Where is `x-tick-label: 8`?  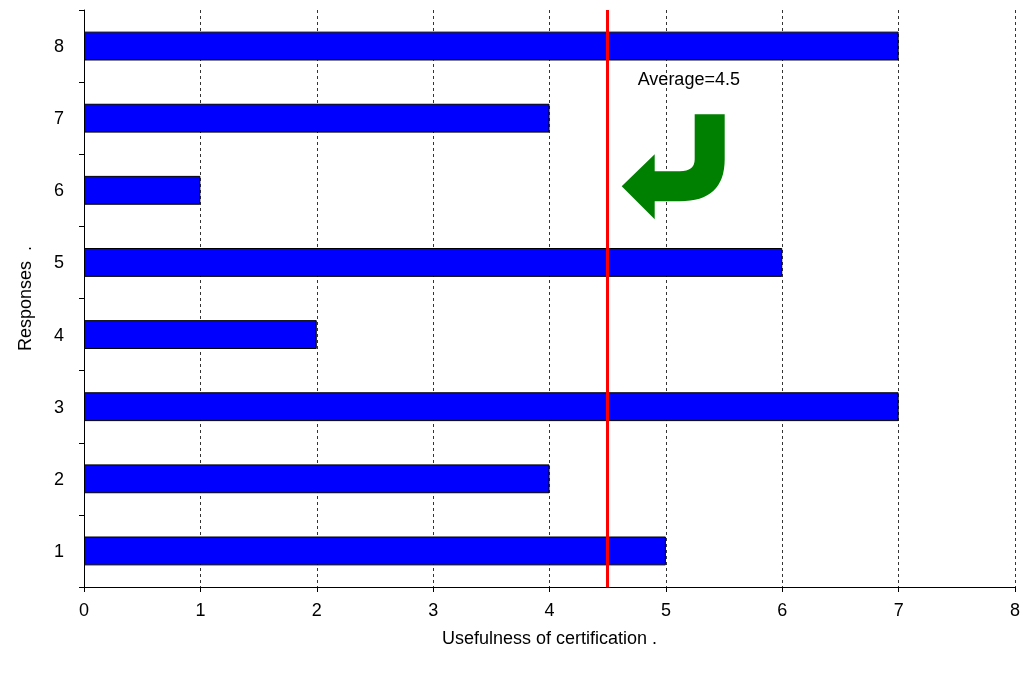 x-tick-label: 8 is located at coordinates (1015, 610).